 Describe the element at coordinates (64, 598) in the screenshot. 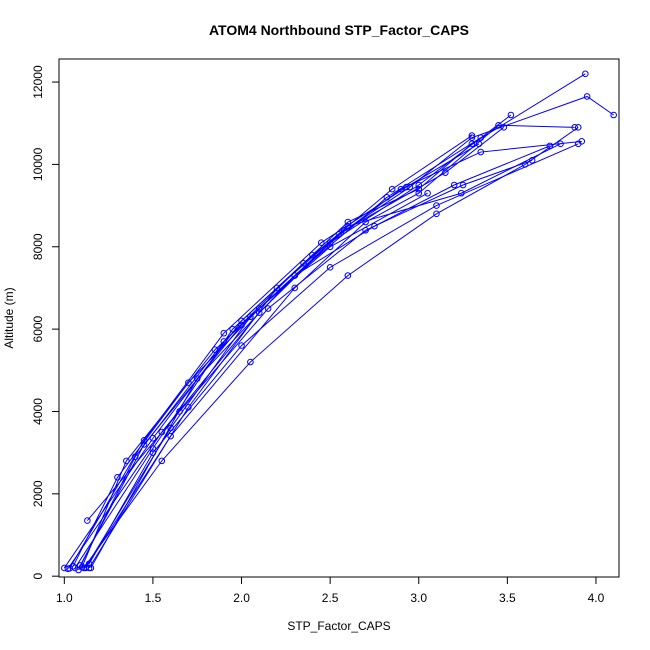

I see `x-tick-label: 1.0` at that location.